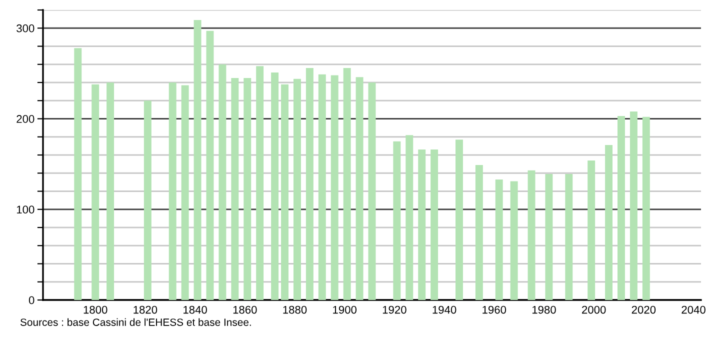 The image size is (710, 340). I want to click on x-tick-label: 2020, so click(644, 310).